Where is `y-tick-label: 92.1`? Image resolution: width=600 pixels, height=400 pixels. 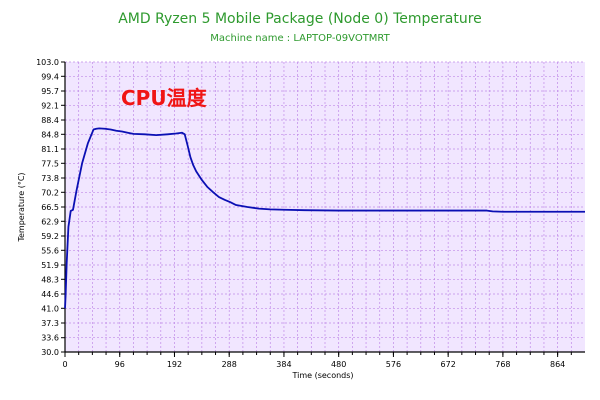 y-tick-label: 92.1 is located at coordinates (50, 105).